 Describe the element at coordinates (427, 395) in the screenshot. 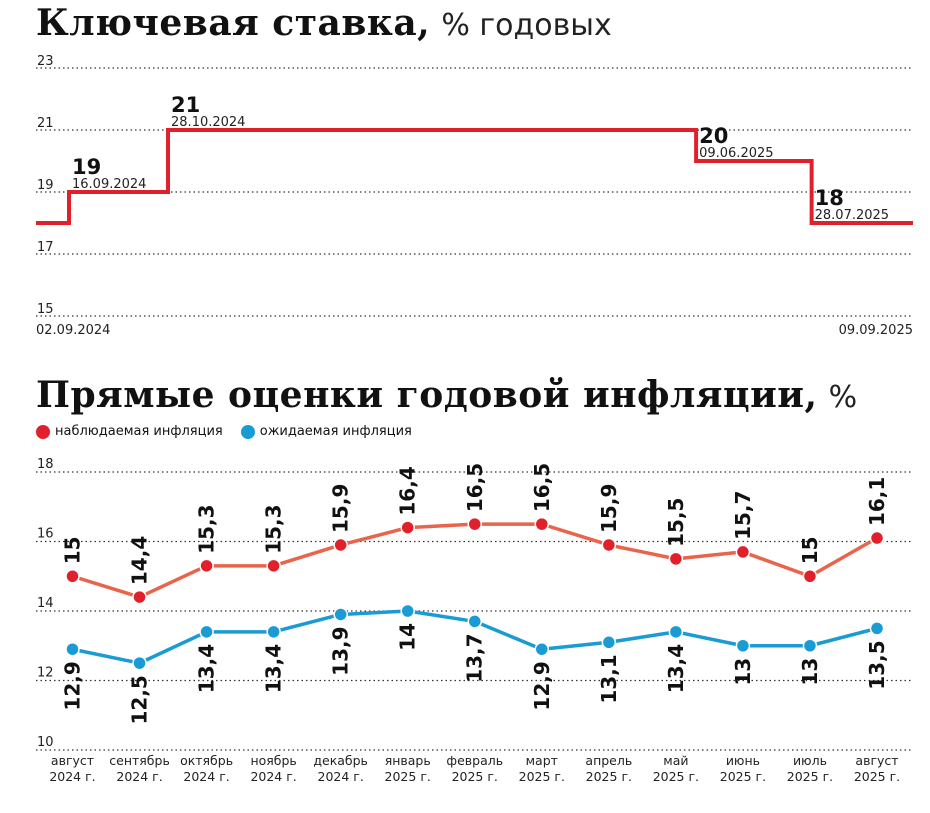

I see `inflation-chart-title-bold: Прямые оценки годовой инфляции,` at that location.